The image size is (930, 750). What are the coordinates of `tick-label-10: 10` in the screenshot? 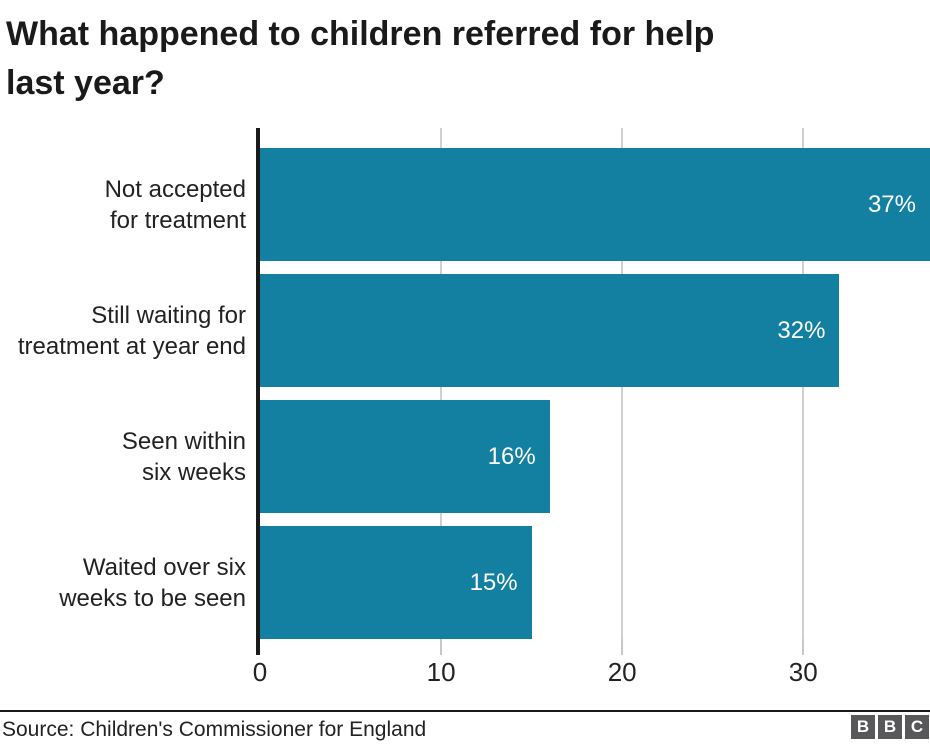 It's located at (441, 672).